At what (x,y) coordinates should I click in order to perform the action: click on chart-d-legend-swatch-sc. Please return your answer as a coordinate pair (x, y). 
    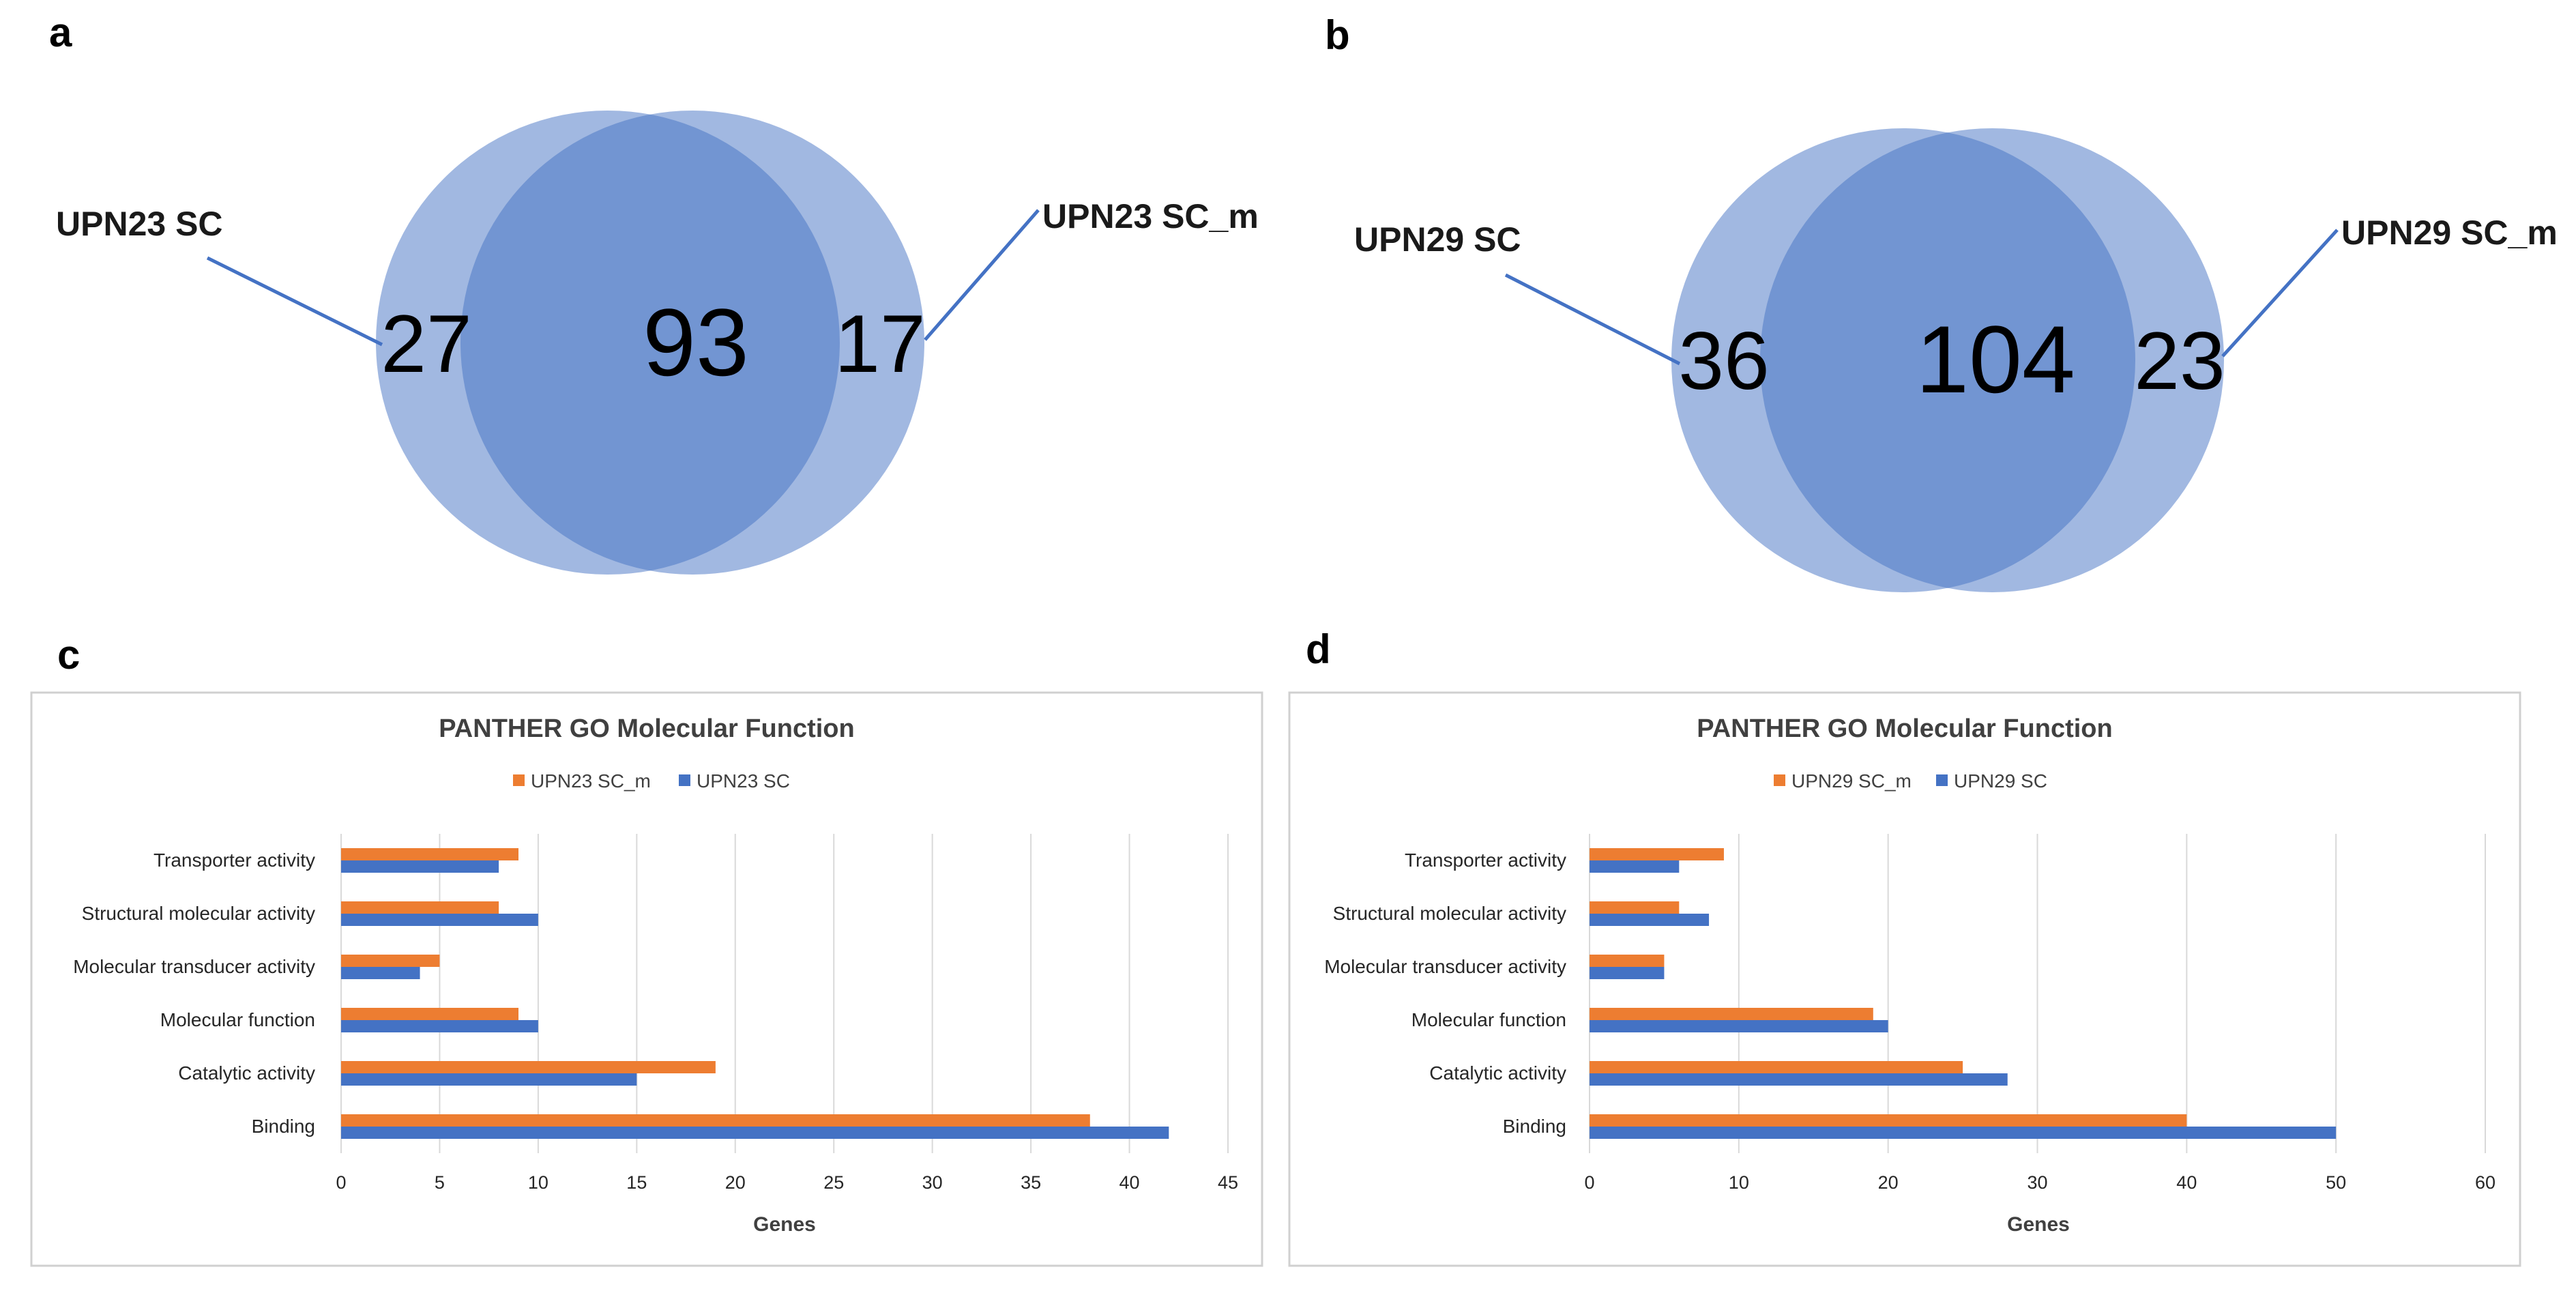
    Looking at the image, I should click on (1942, 780).